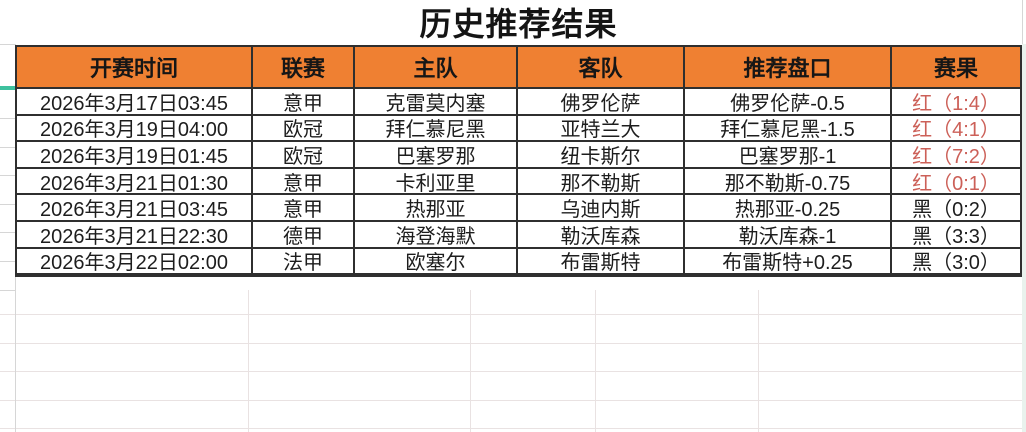  Describe the element at coordinates (436, 182) in the screenshot. I see `cell-home: 卡利亚里` at that location.